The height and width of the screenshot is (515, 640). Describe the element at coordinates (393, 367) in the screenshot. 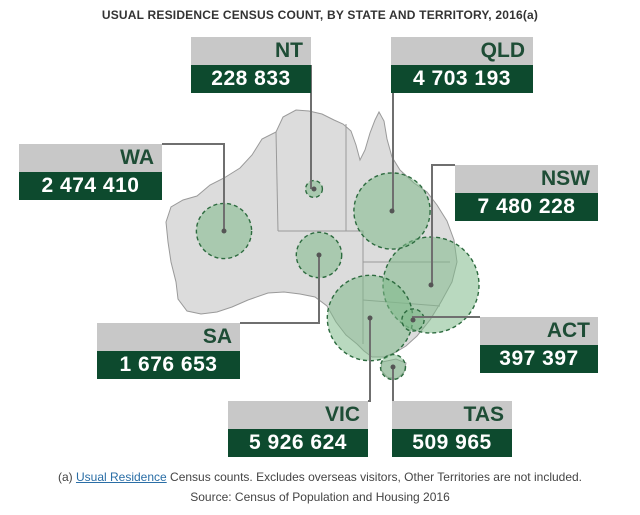

I see `marker-dot-tas` at that location.